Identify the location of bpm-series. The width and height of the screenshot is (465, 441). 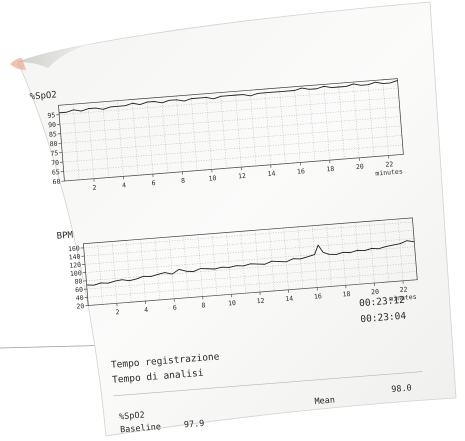
(250, 263).